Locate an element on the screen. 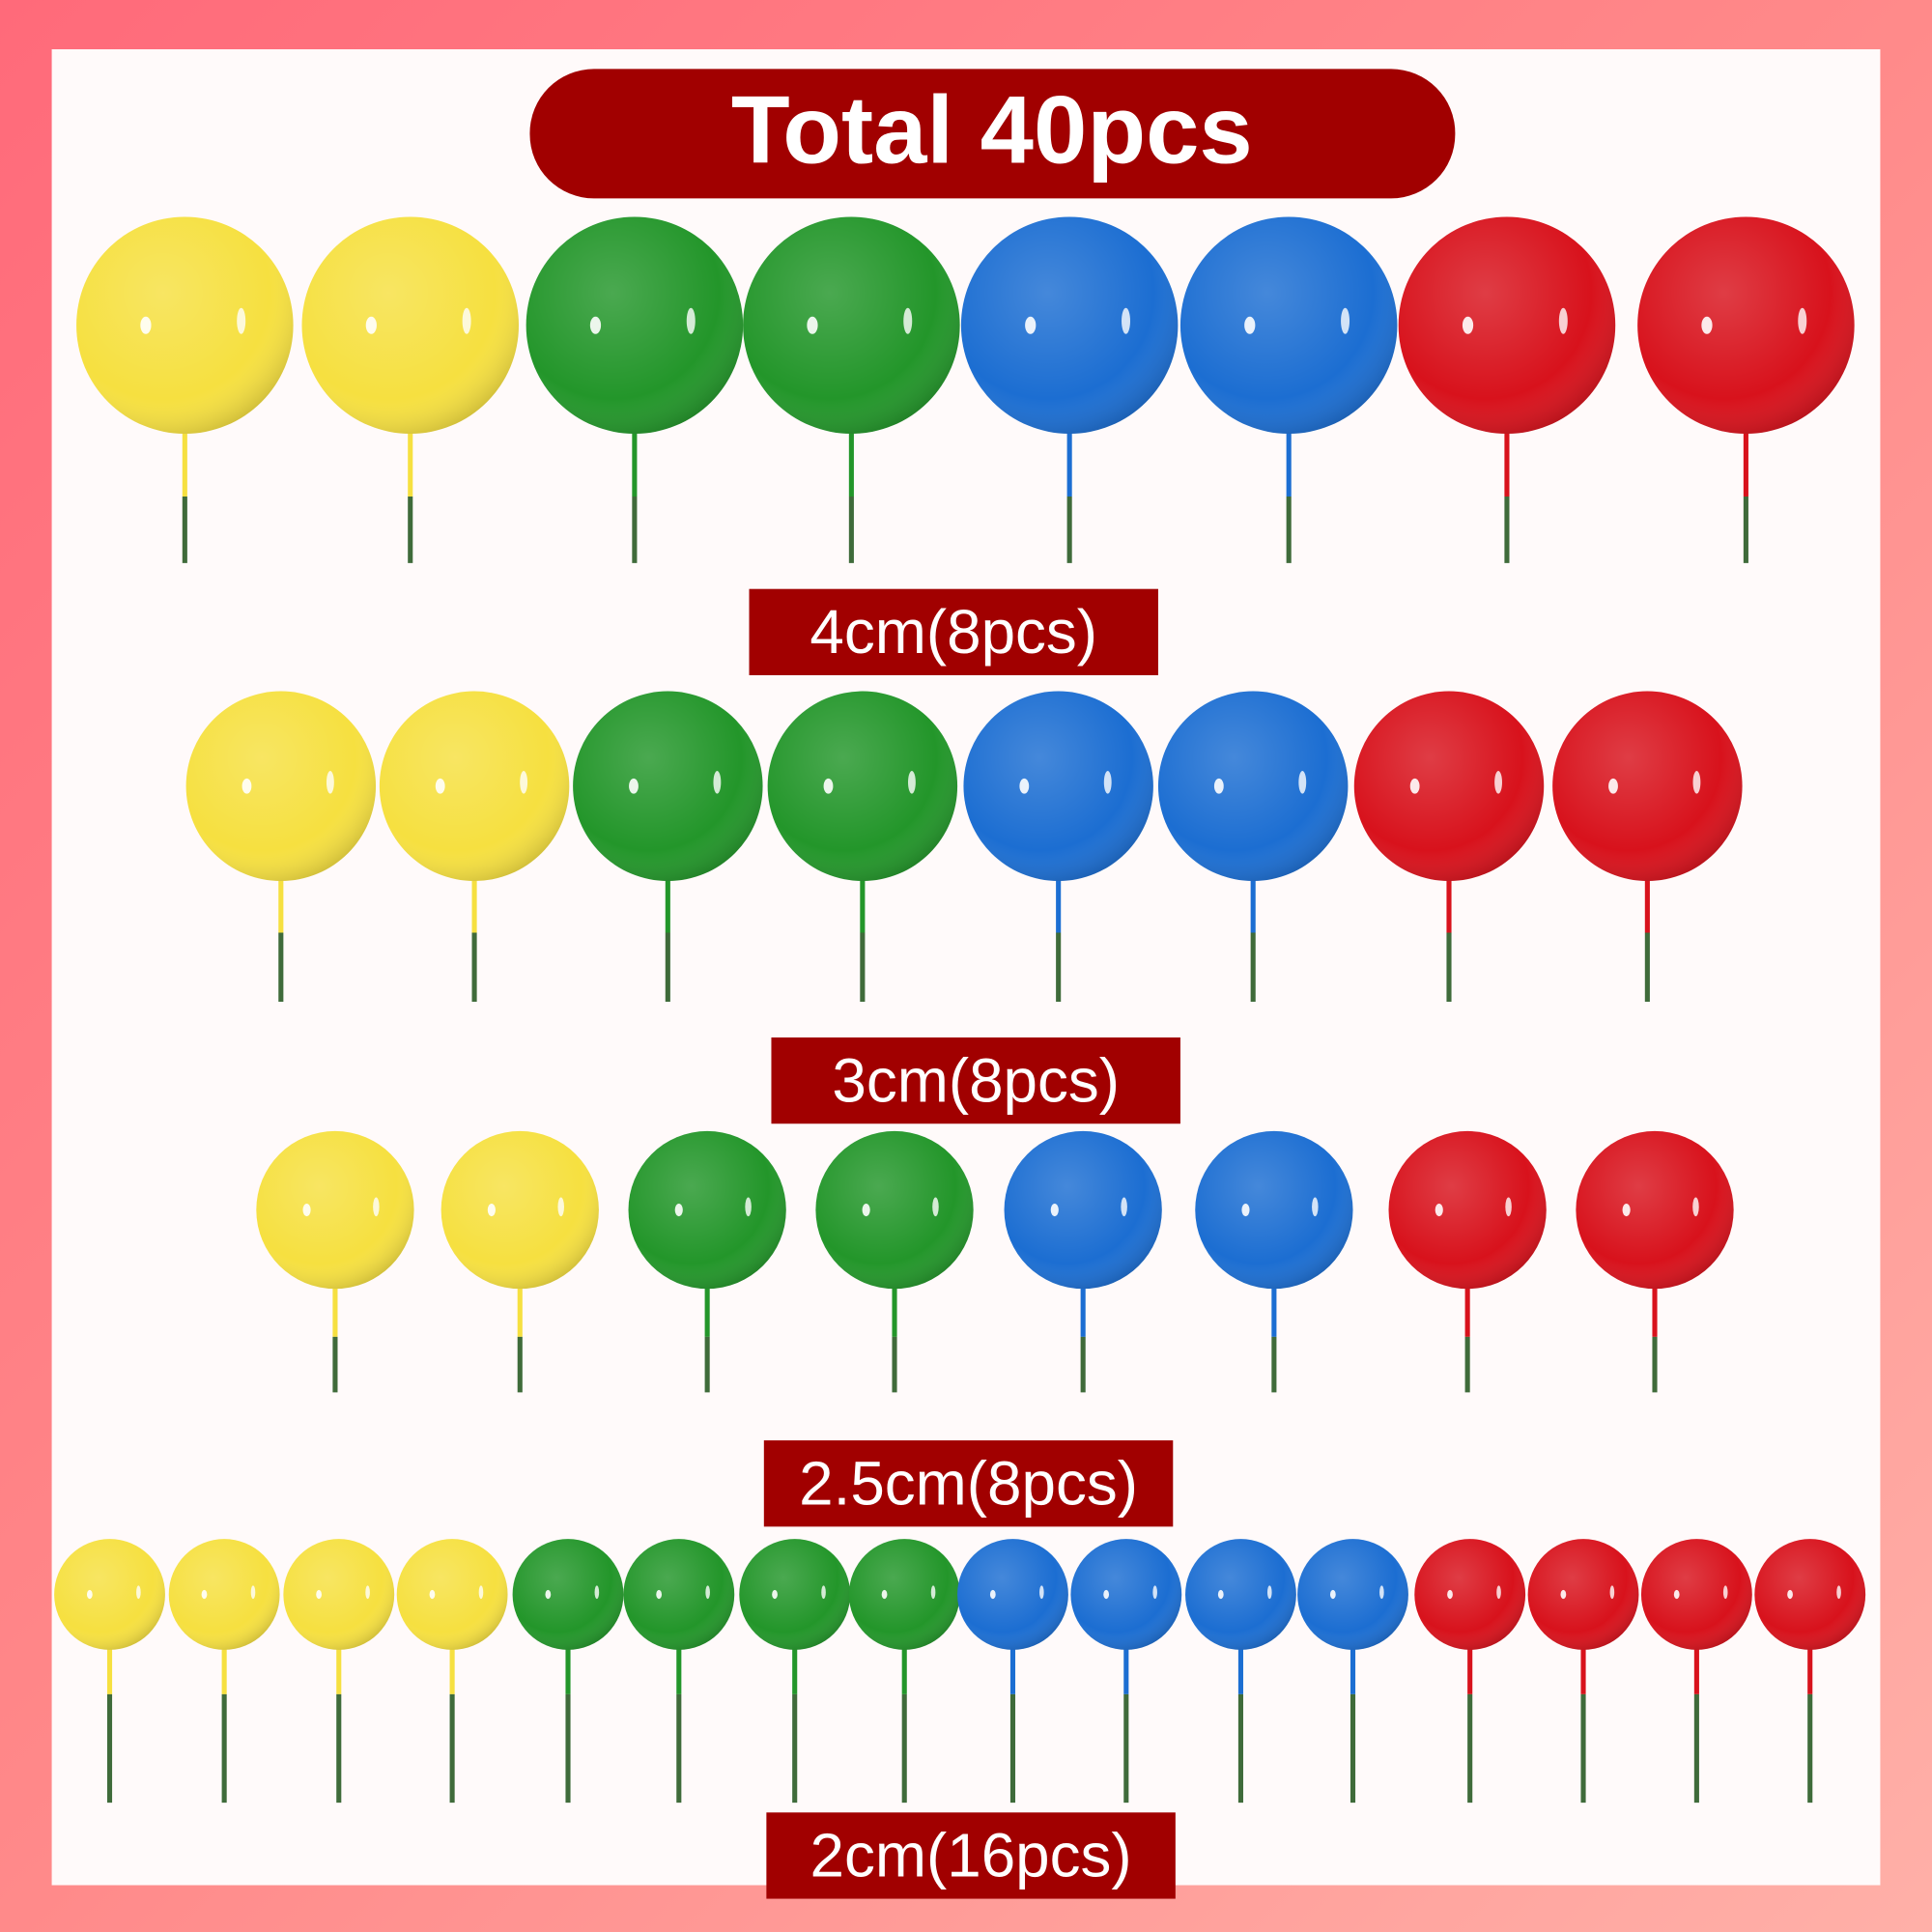 The width and height of the screenshot is (1932, 1932). size-label-3: 2.5cm(8pcs) is located at coordinates (968, 1483).